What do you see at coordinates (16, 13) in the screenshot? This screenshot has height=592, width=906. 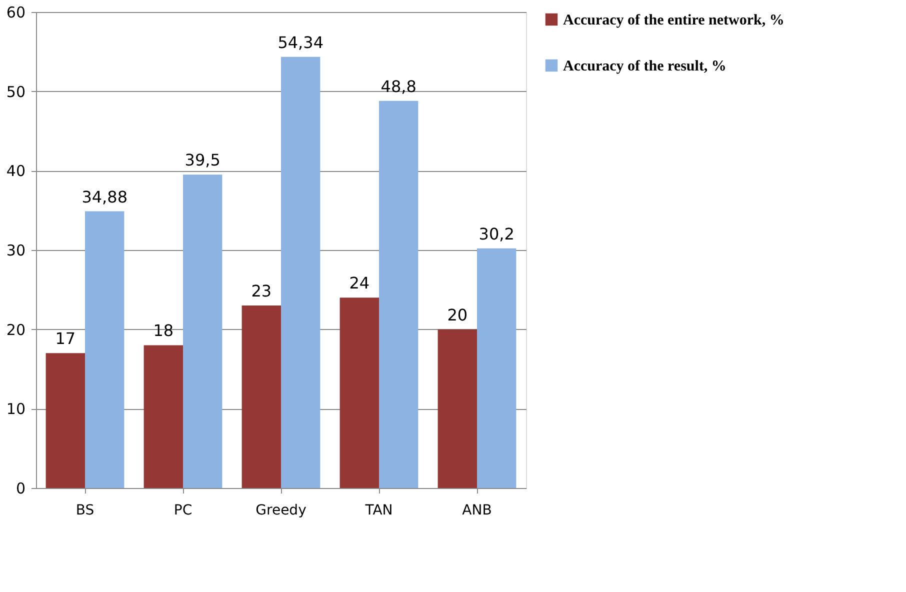 I see `y-tick-label: 60` at bounding box center [16, 13].